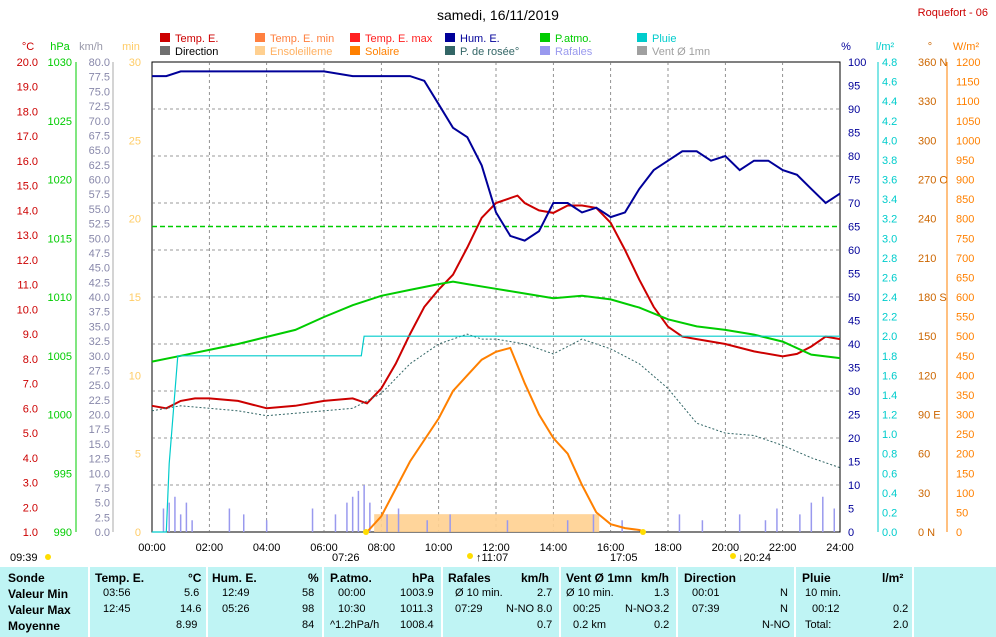 This screenshot has width=996, height=637. Describe the element at coordinates (99, 225) in the screenshot. I see `kmh-tick: 52.5` at that location.